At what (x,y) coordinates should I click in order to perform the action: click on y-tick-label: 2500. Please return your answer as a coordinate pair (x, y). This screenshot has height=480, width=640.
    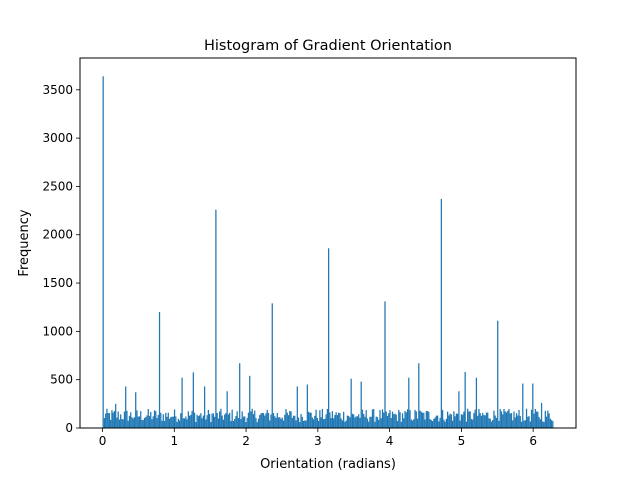
    Looking at the image, I should click on (57, 186).